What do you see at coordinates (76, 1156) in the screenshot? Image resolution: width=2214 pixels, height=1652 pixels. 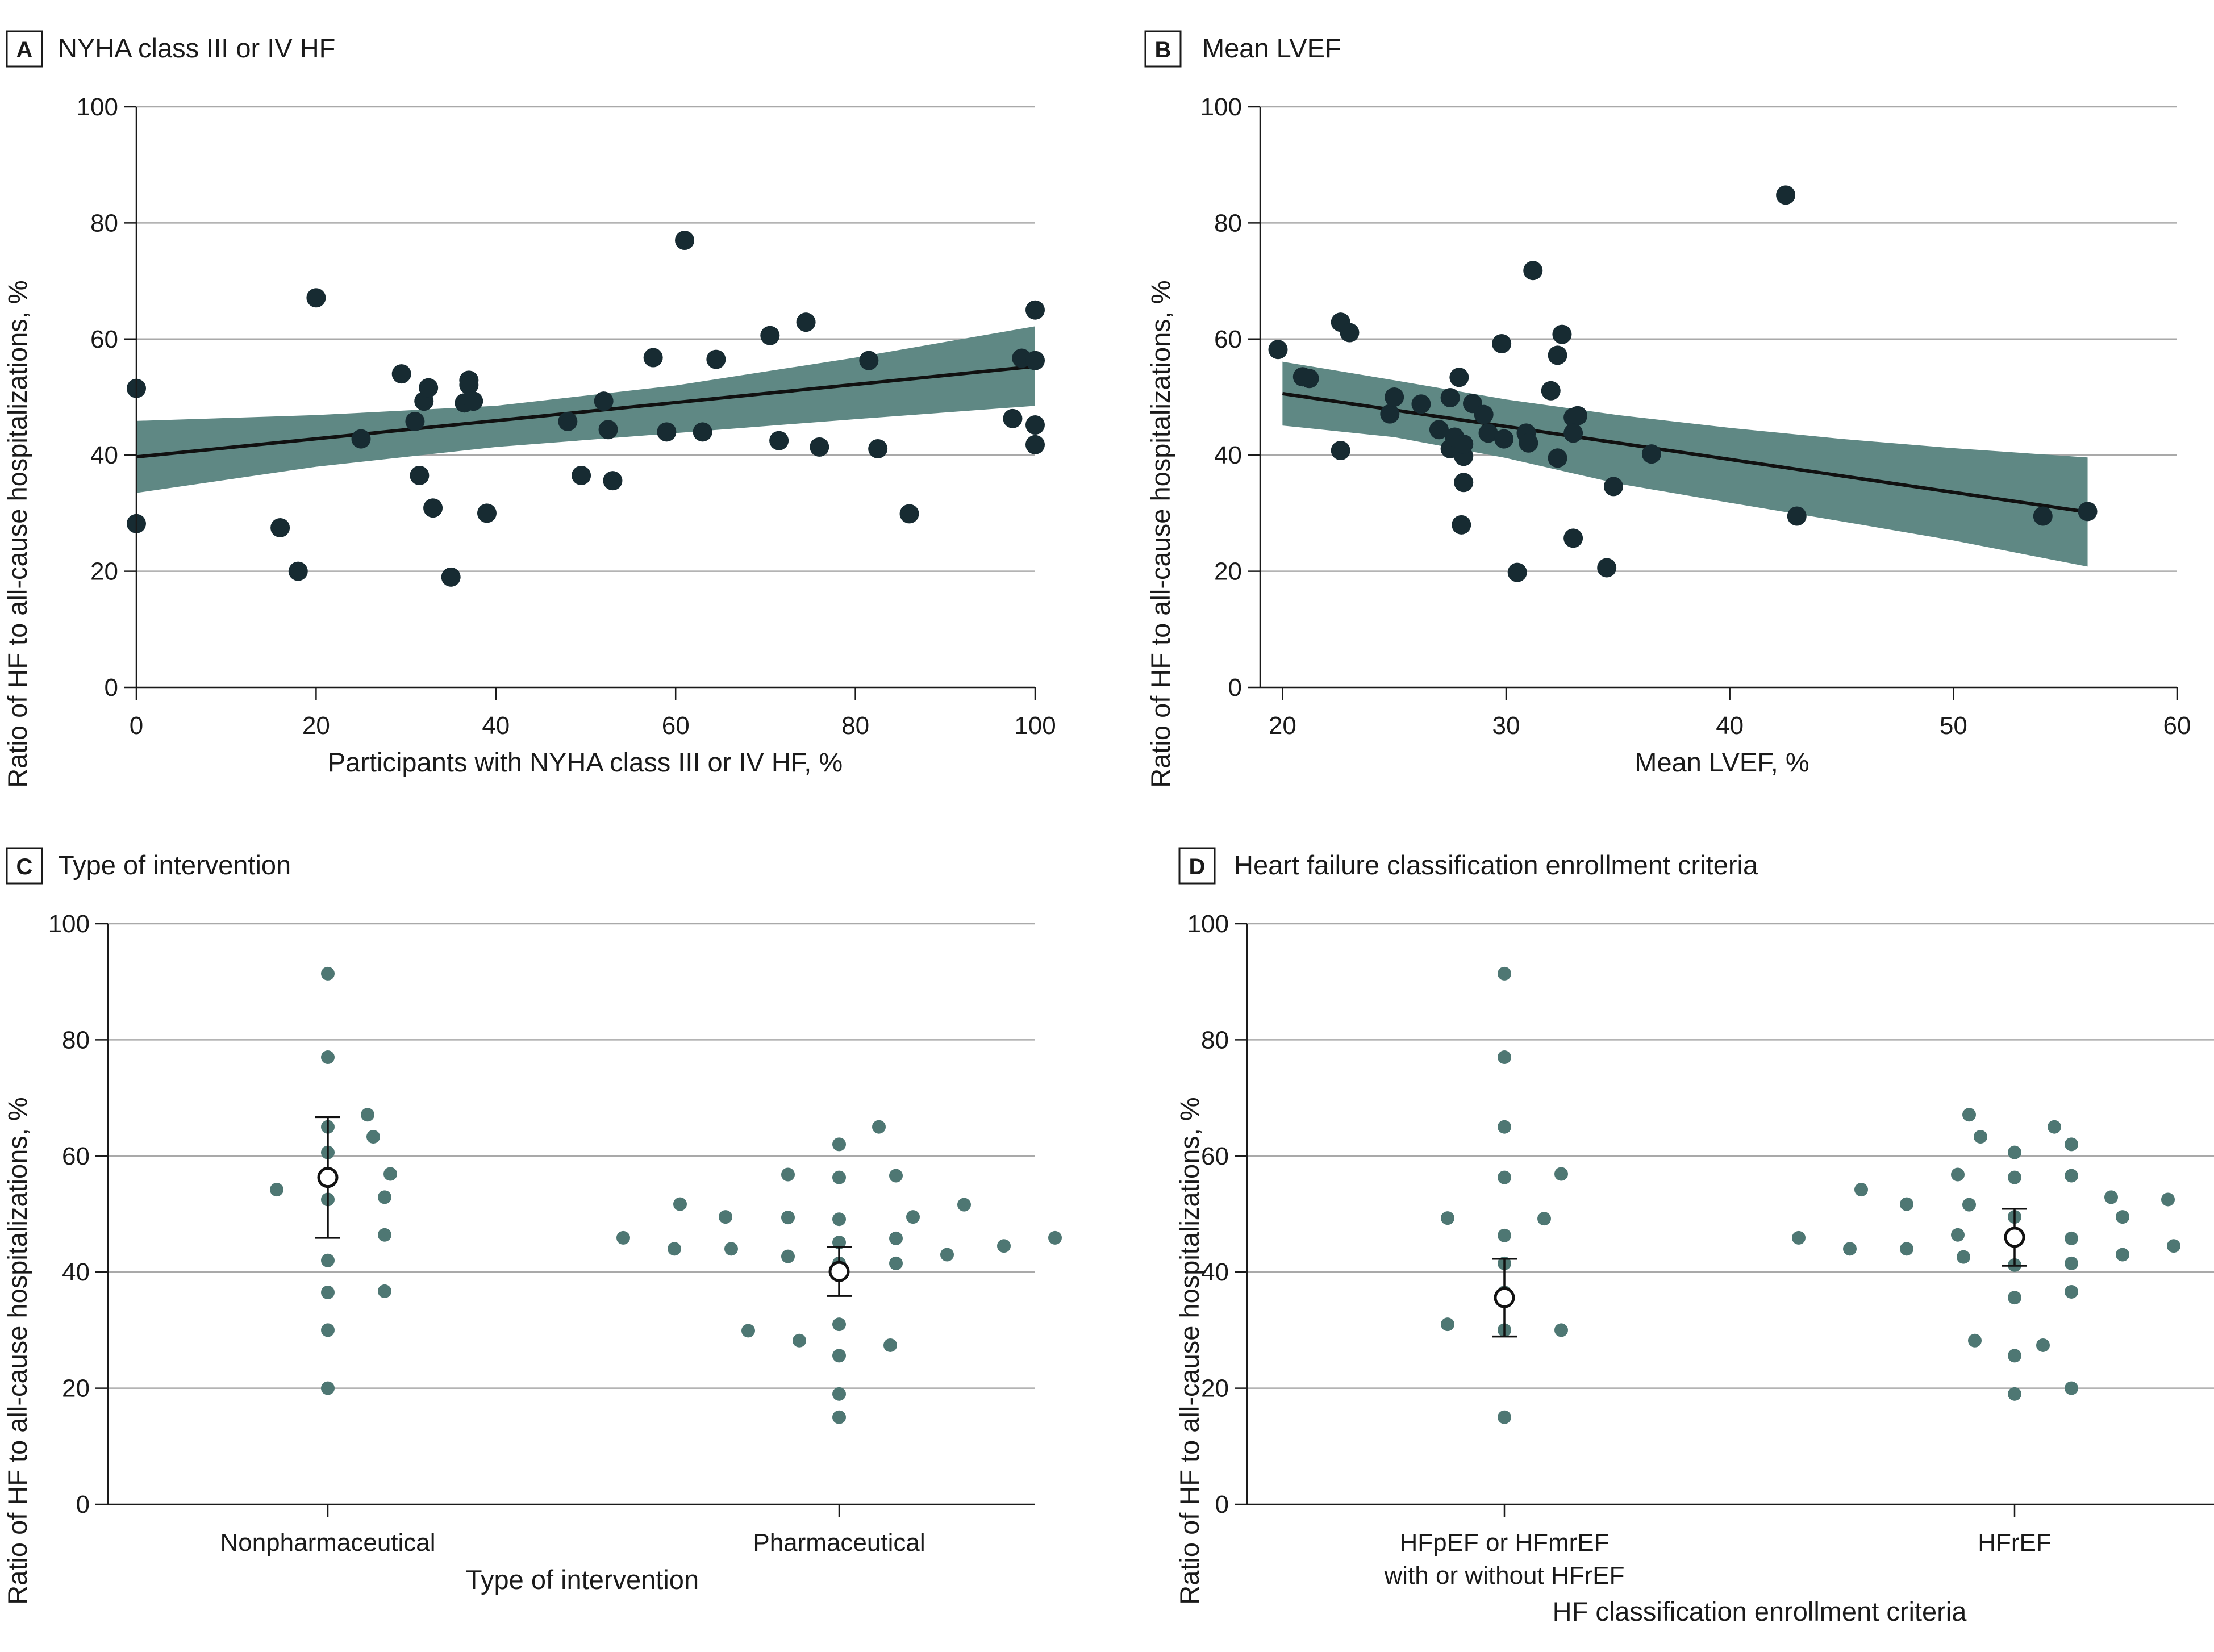 I see `panel-c-y-tick-label: 60` at bounding box center [76, 1156].